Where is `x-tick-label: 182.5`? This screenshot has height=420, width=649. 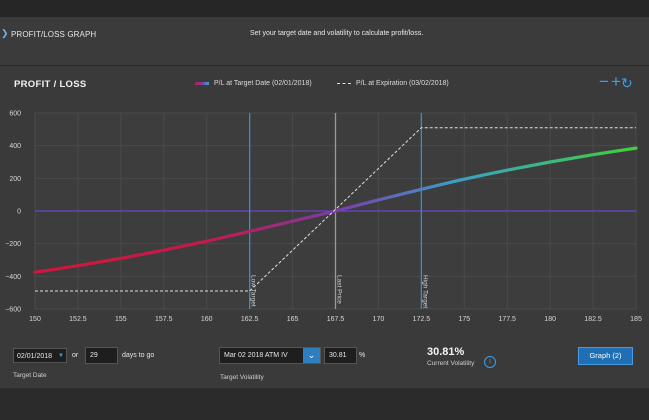
x-tick-label: 182.5 is located at coordinates (593, 319).